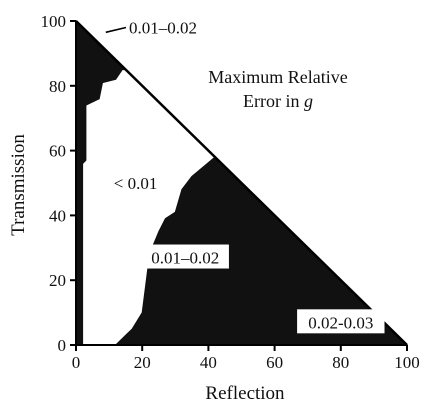 This screenshot has height=408, width=426. I want to click on x-tick-label: 0, so click(76, 362).